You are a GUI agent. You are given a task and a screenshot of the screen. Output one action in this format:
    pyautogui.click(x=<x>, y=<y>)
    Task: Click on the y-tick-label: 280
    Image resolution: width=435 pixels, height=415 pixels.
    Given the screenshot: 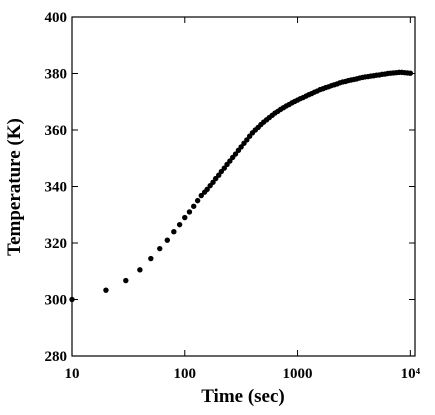 What is the action you would take?
    pyautogui.click(x=56, y=357)
    